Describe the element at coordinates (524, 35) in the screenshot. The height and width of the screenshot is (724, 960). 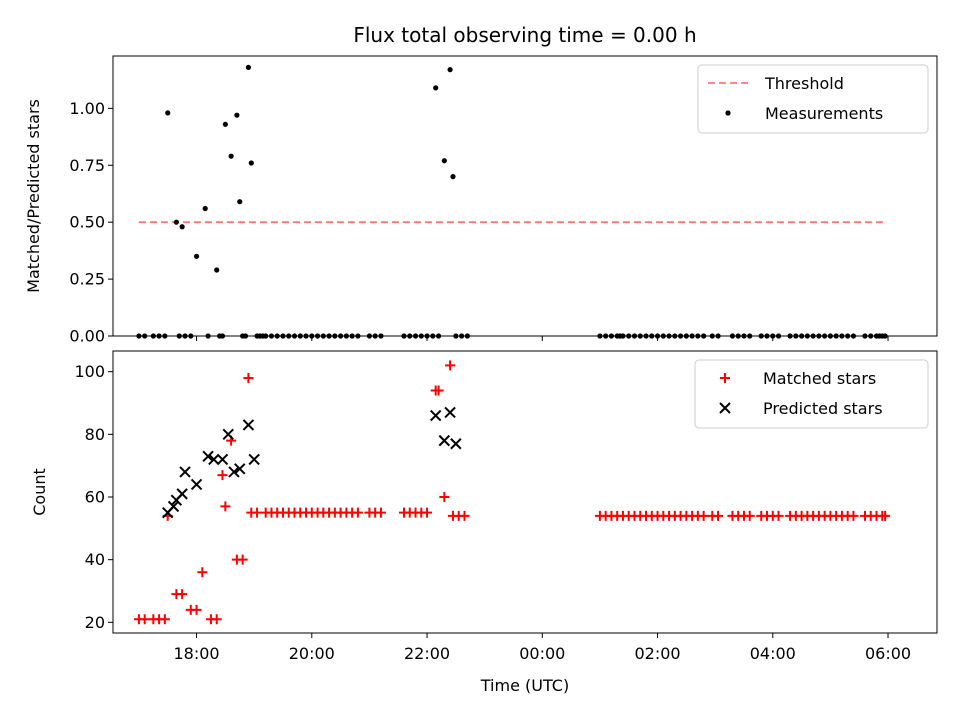
I see `chart-title: Flux total observing time = 0.00 h` at that location.